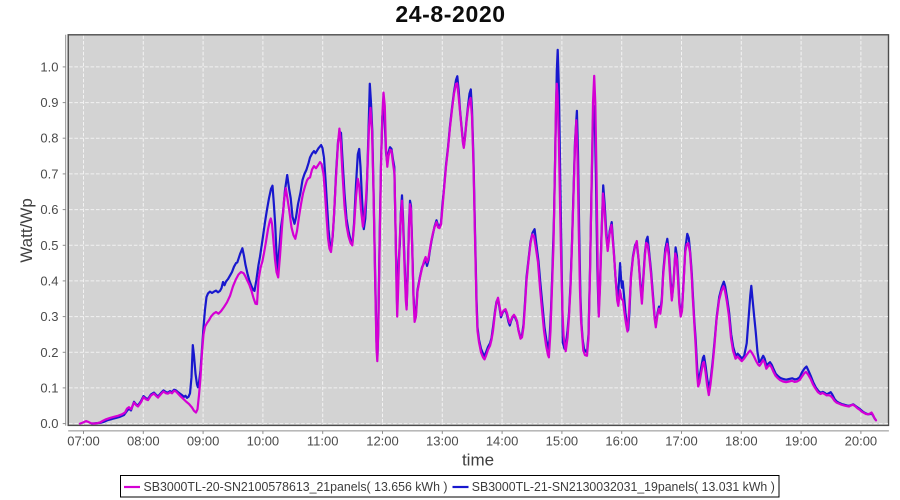 The image size is (900, 500). What do you see at coordinates (861, 441) in the screenshot?
I see `svg-text: 20:00` at bounding box center [861, 441].